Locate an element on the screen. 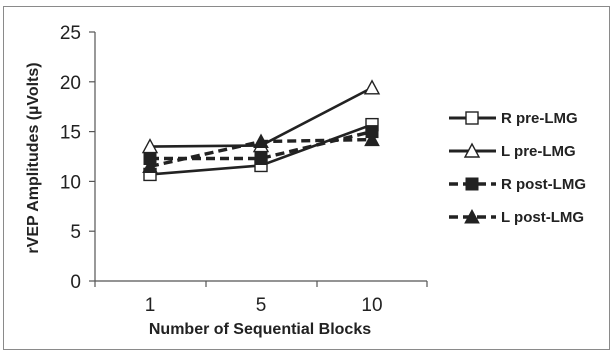 This screenshot has height=356, width=615. legend-item-l-pre-lmg: L pre-LMG is located at coordinates (512, 151).